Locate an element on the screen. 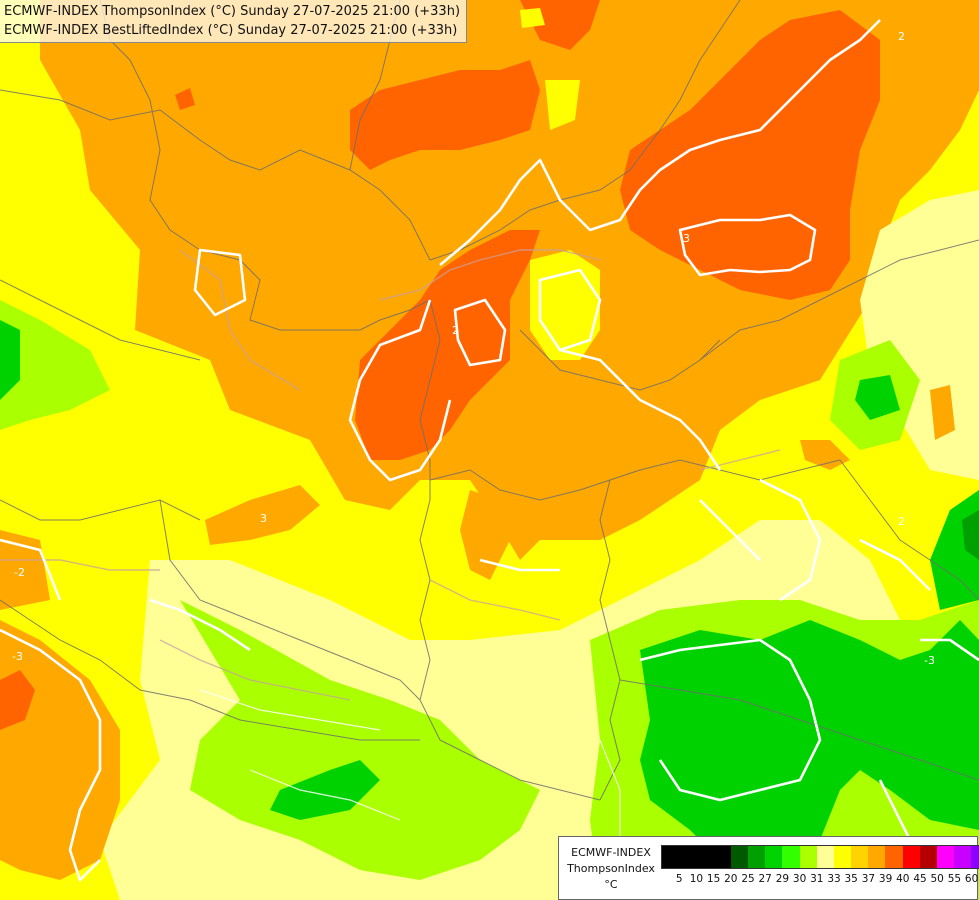 The width and height of the screenshot is (979, 900). field-orange-south-lobe is located at coordinates (485, 535).